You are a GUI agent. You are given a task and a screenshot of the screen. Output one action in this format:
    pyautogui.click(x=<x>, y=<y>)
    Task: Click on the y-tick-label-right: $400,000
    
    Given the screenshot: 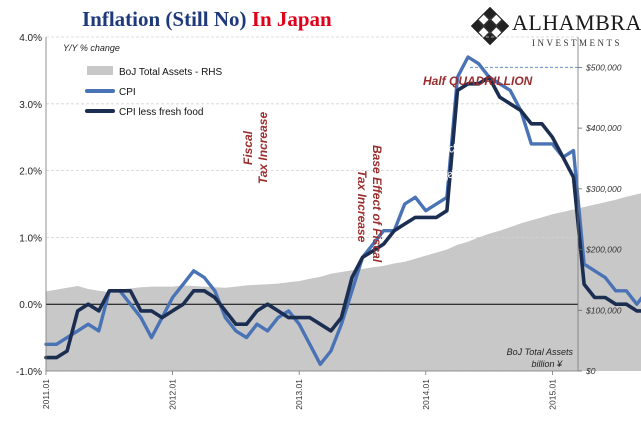 What is the action you would take?
    pyautogui.click(x=603, y=128)
    